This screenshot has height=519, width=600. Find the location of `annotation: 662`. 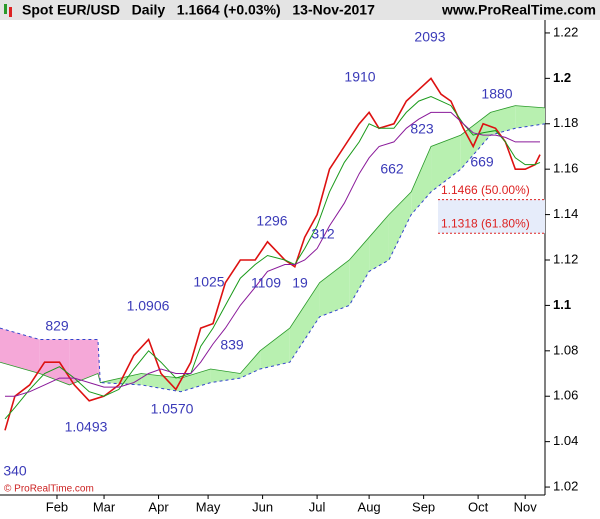

annotation: 662 is located at coordinates (392, 169).